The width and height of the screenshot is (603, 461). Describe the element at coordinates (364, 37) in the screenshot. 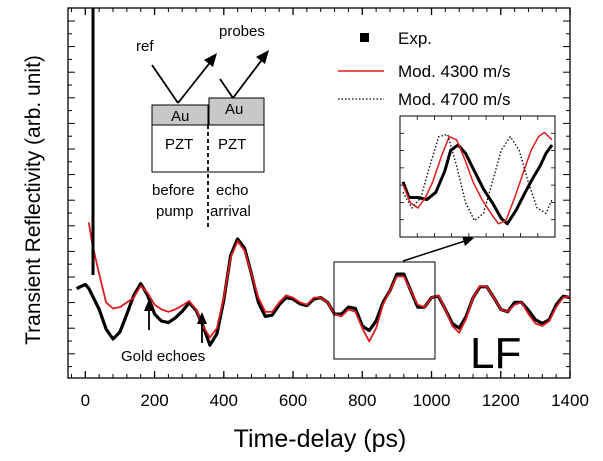

I see `legend-marker-exp` at that location.